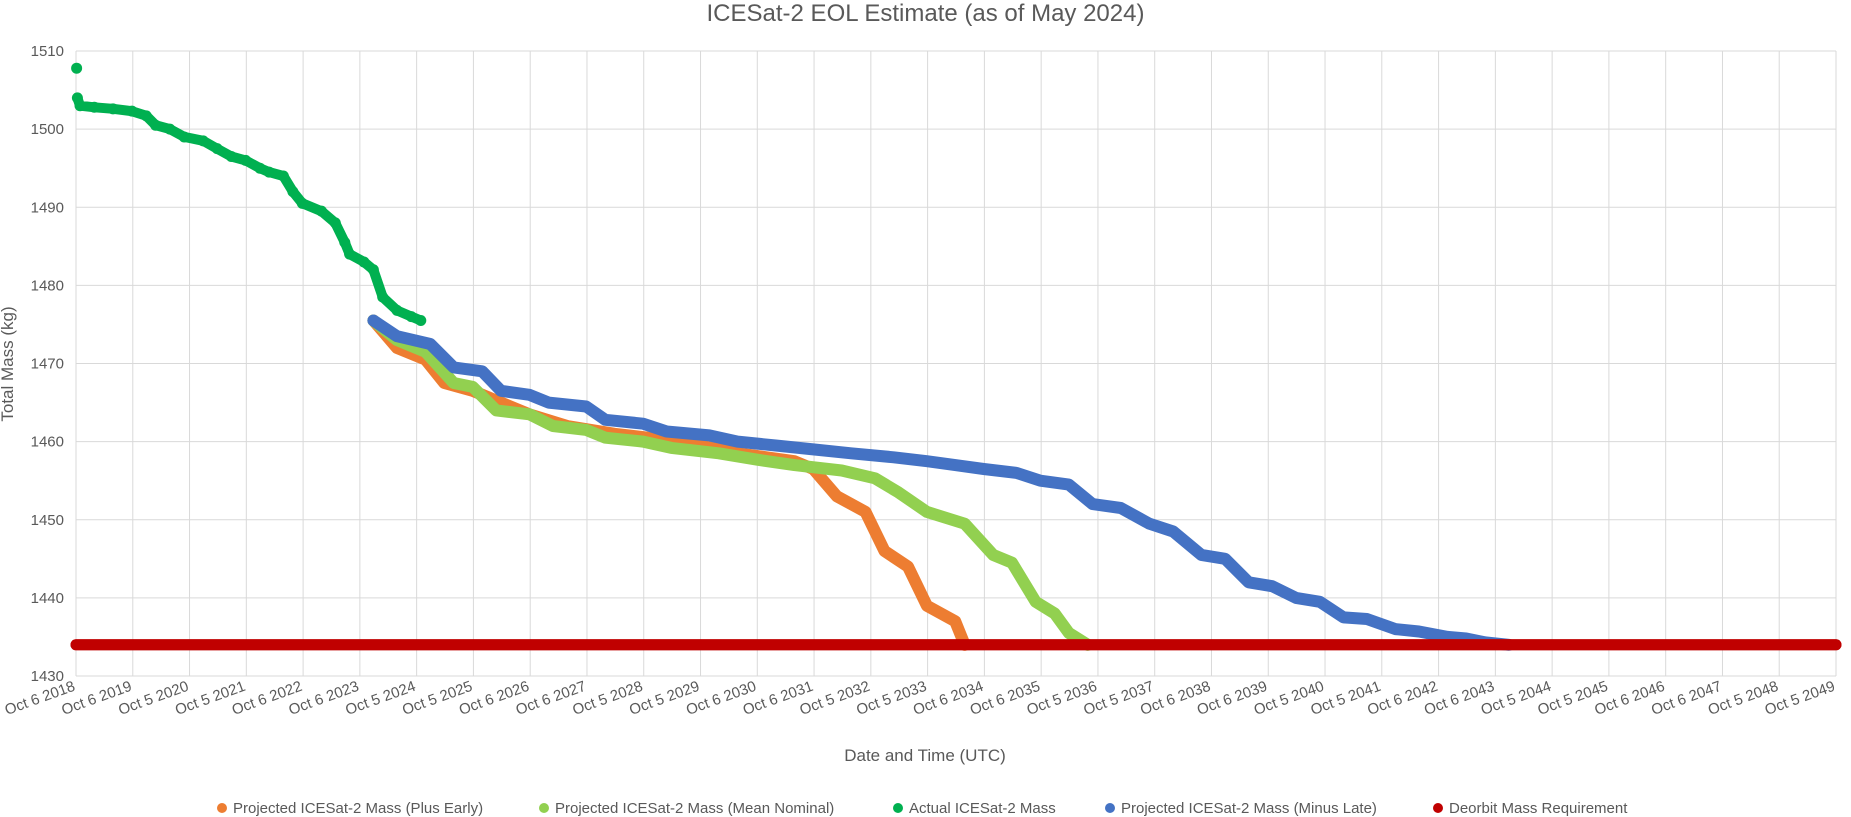 The image size is (1851, 817). I want to click on y-tick-label: 1470, so click(47, 364).